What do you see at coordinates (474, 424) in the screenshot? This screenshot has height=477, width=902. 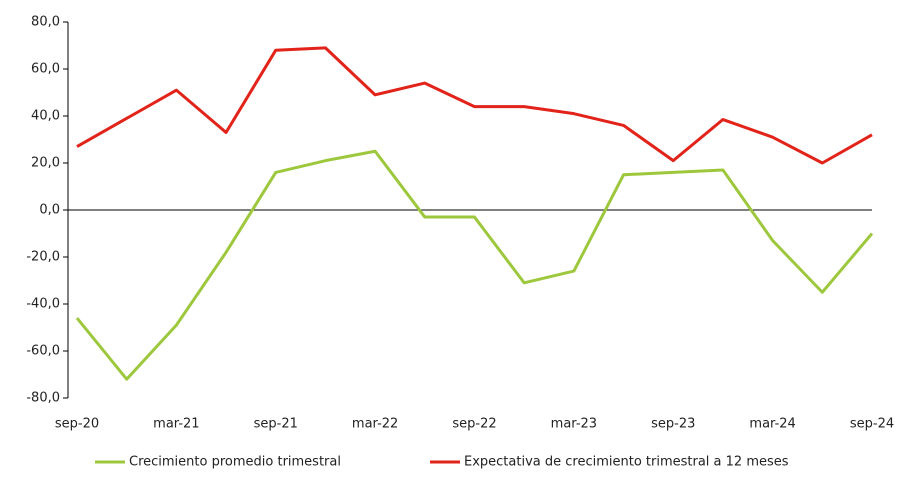 I see `x-tick-label: sep-22` at bounding box center [474, 424].